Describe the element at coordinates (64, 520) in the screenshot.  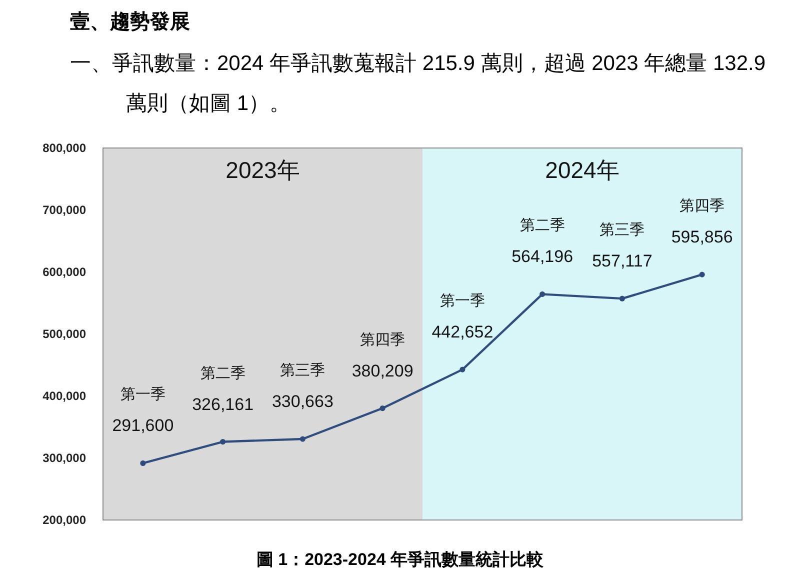
I see `y-tick-label: 200,000` at that location.